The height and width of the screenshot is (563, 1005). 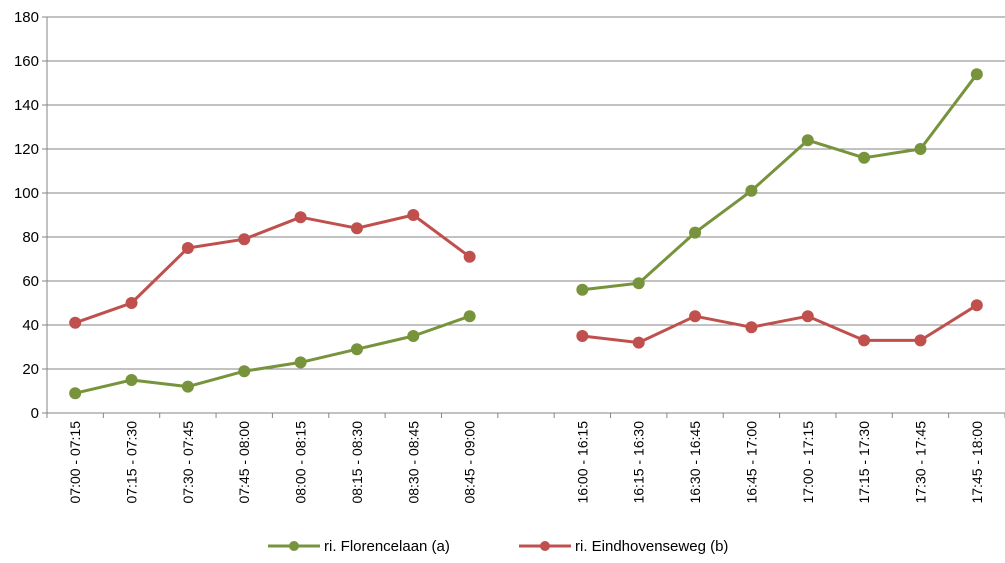 What do you see at coordinates (651, 546) in the screenshot?
I see `legend-label: ri. Eindhovenseweg (b)` at bounding box center [651, 546].